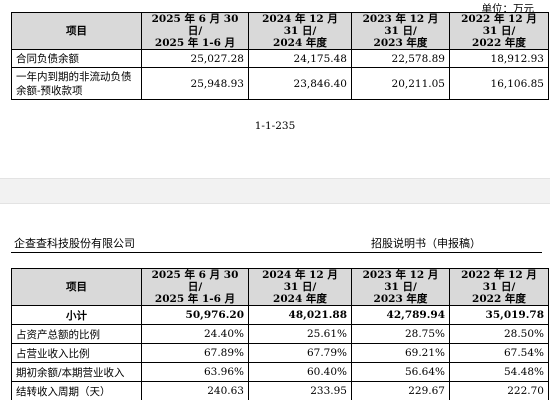 The width and height of the screenshot is (550, 400). I want to click on row-label: 期初余额/本期营业收入, so click(76, 372).